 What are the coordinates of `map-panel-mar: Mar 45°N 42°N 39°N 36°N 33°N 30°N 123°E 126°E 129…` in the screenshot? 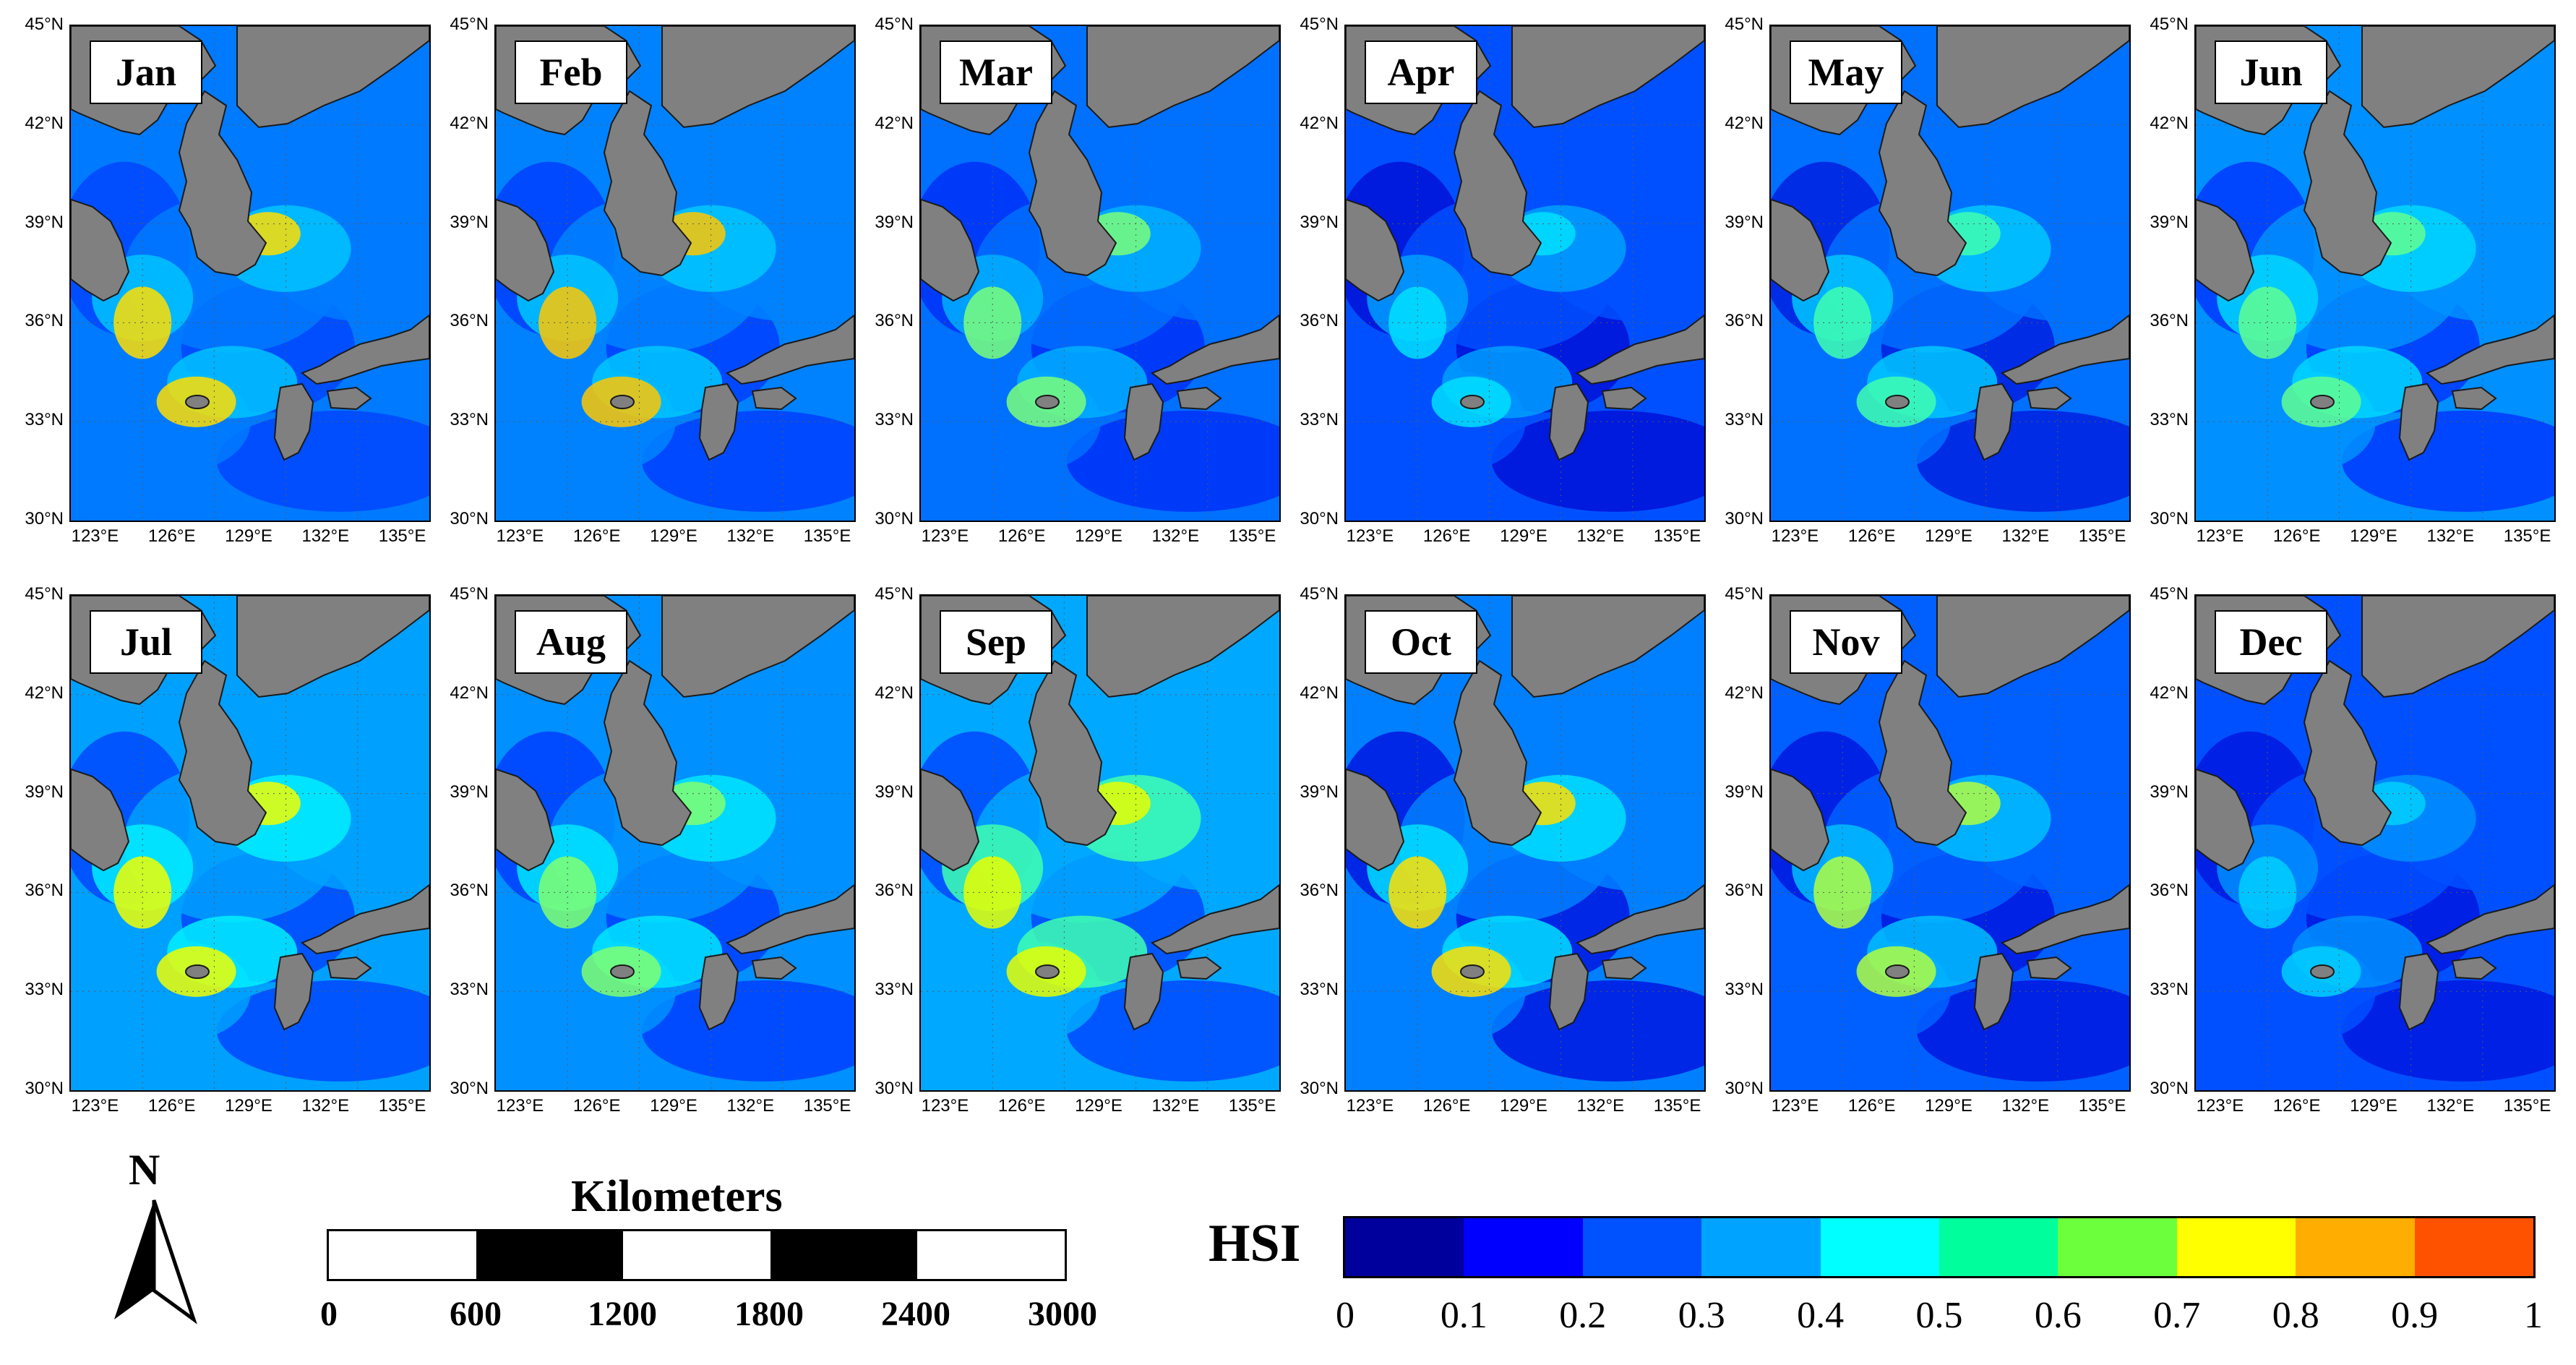 It's located at (1078, 280).